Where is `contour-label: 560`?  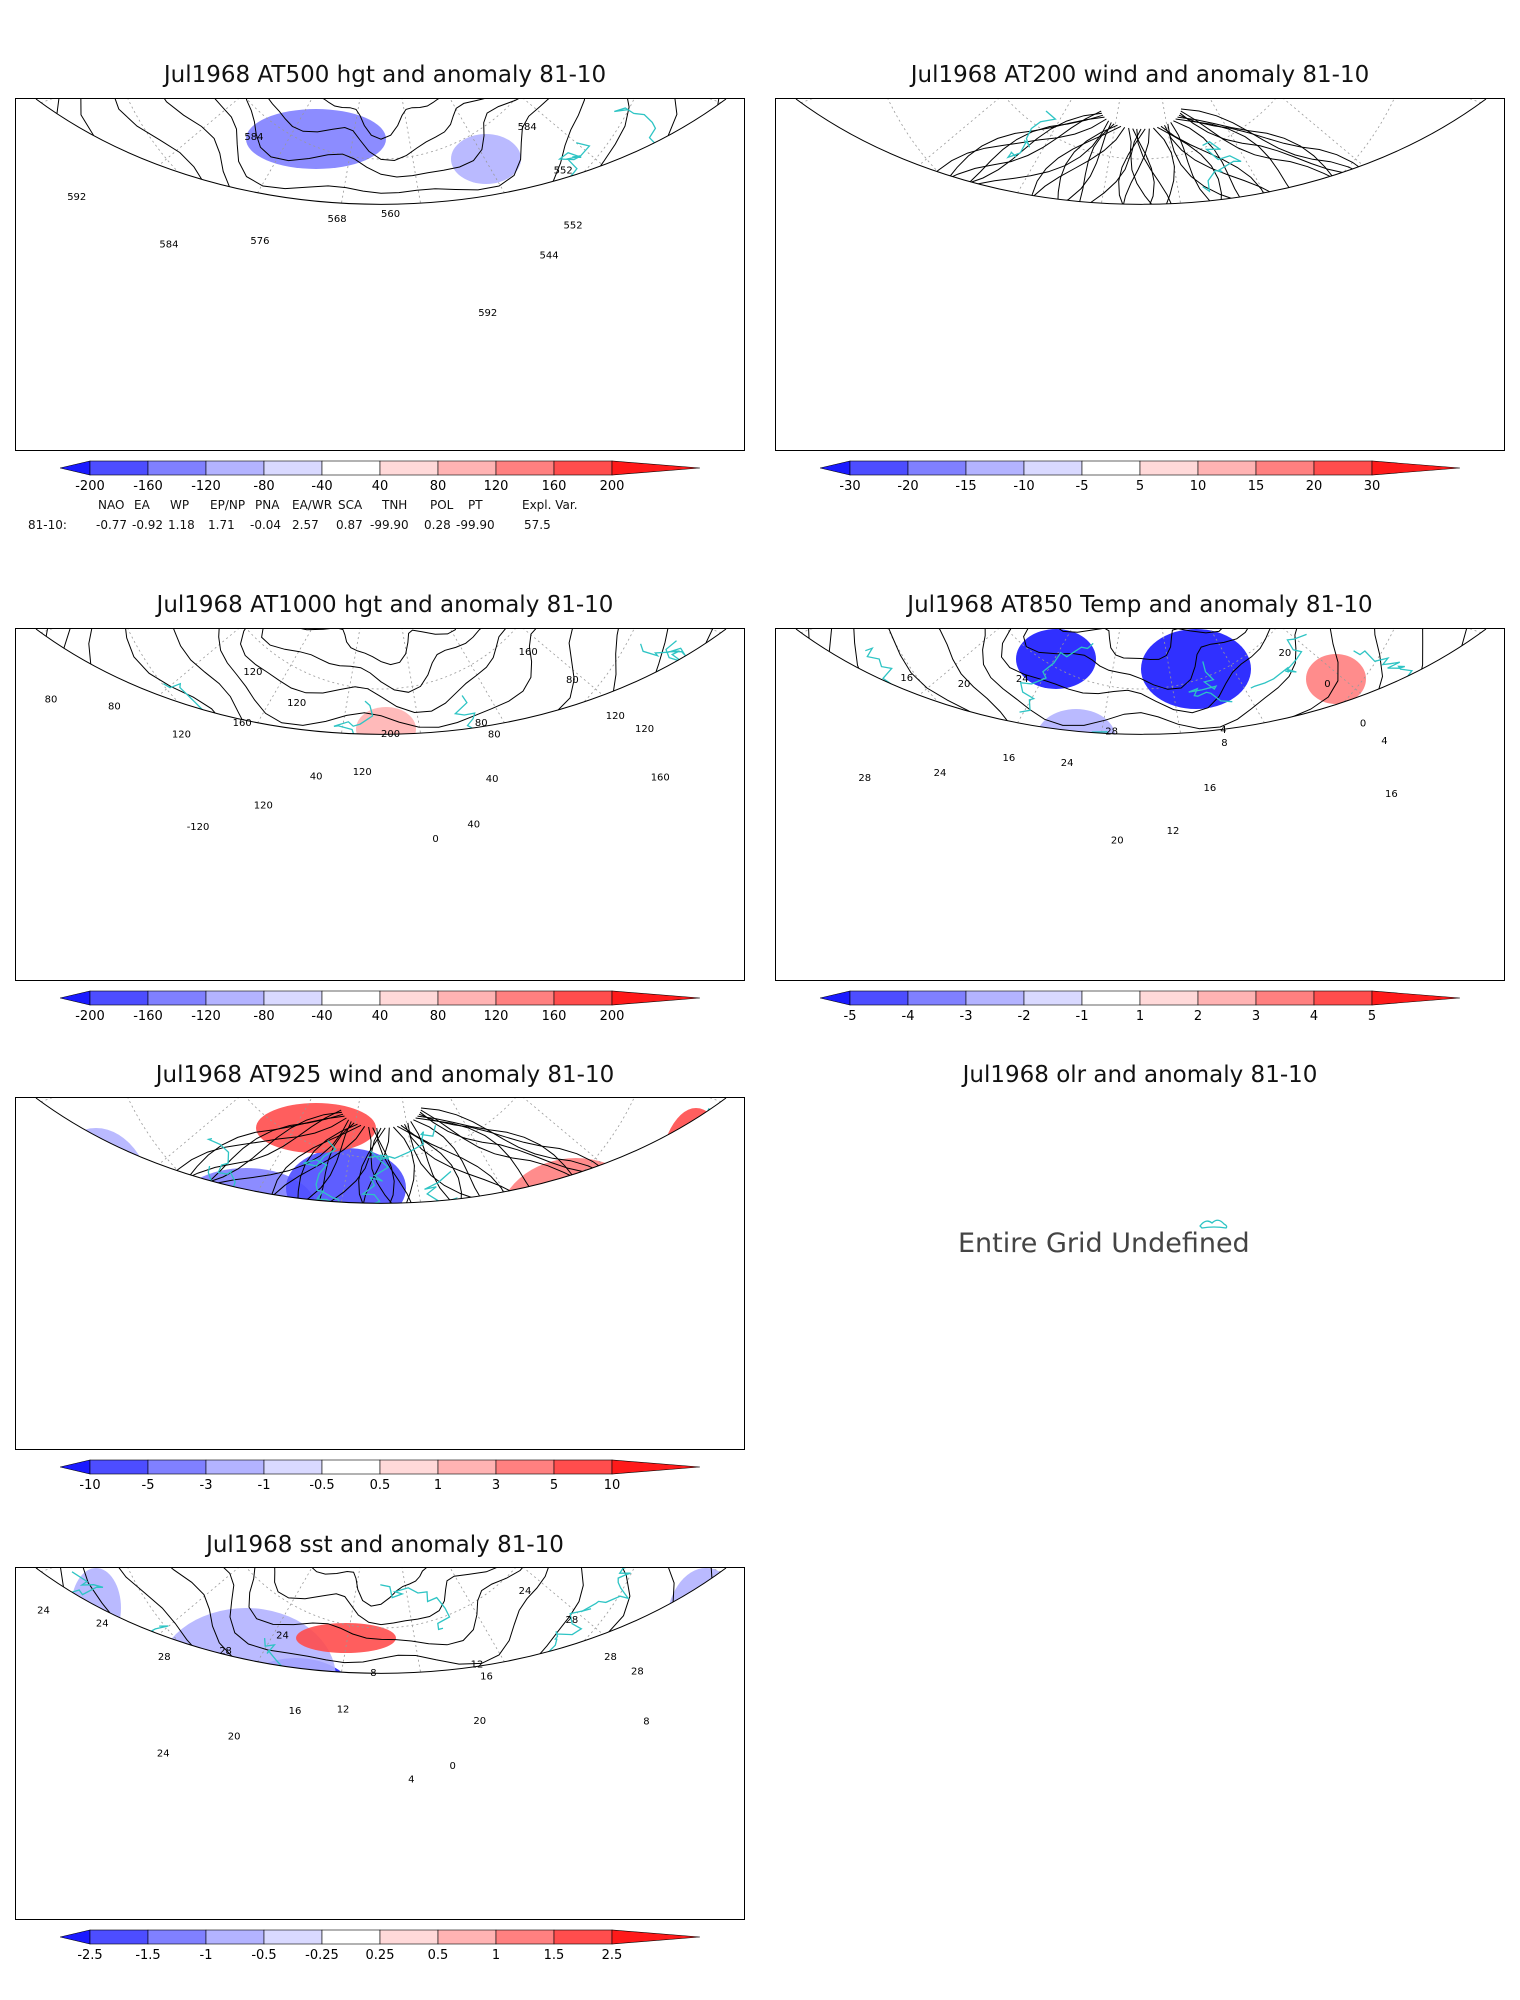 contour-label: 560 is located at coordinates (390, 214).